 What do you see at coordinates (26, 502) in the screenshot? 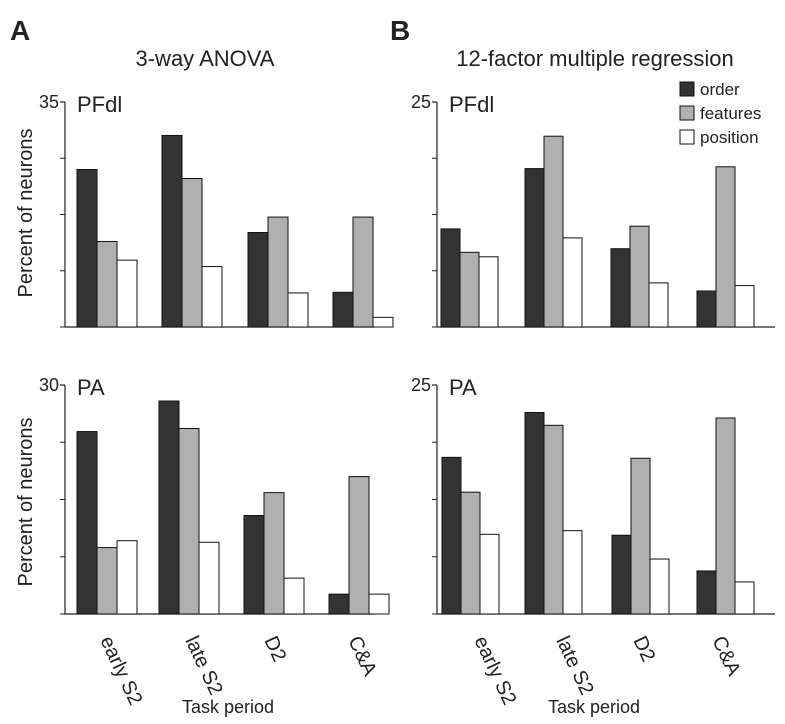
I see `y-axis-label-bottom: Percent of neurons` at bounding box center [26, 502].